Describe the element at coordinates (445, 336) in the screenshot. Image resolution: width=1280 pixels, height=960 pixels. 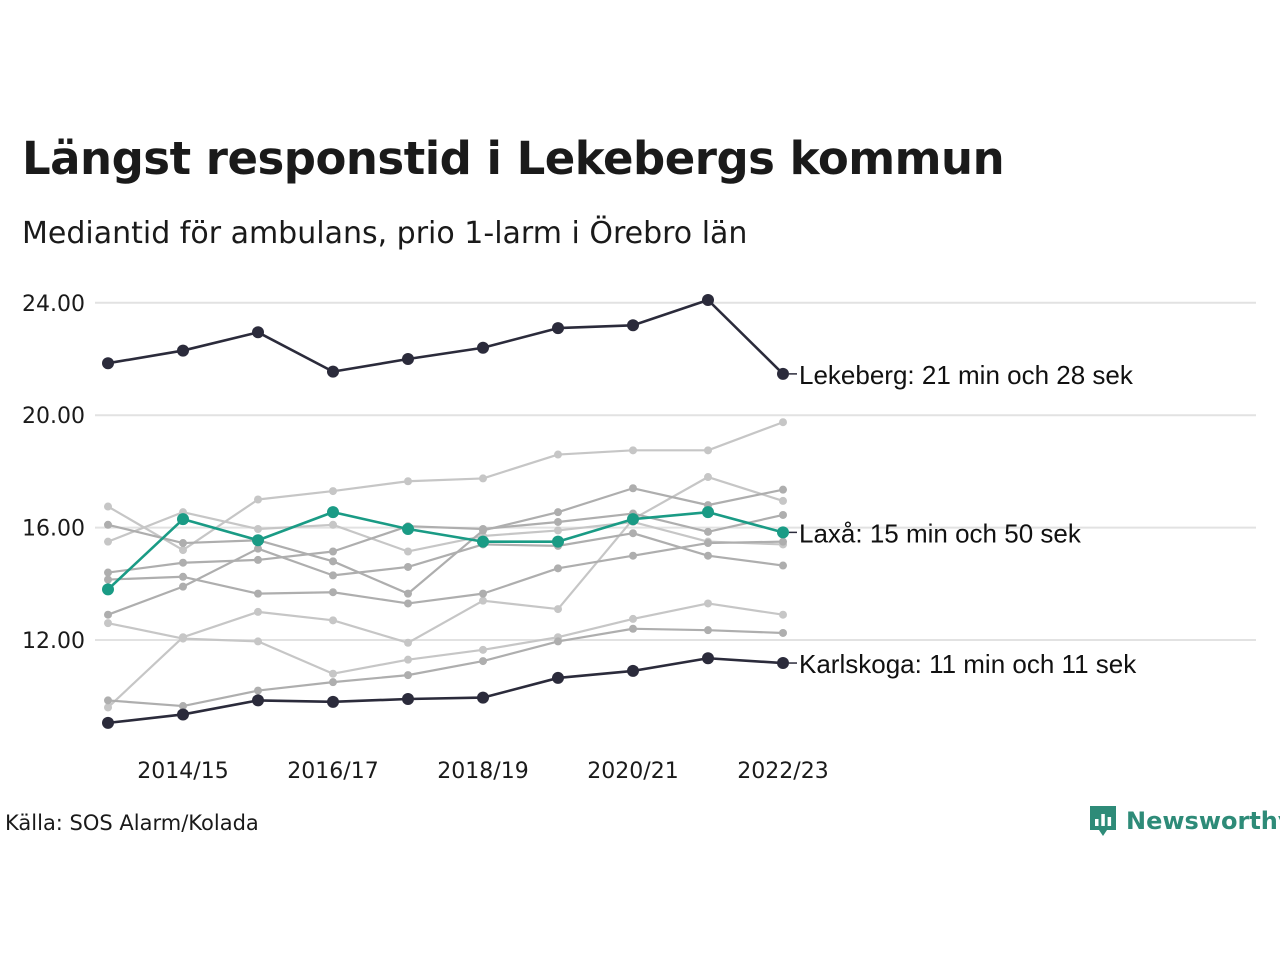
I see `series-line-lekeberg` at that location.